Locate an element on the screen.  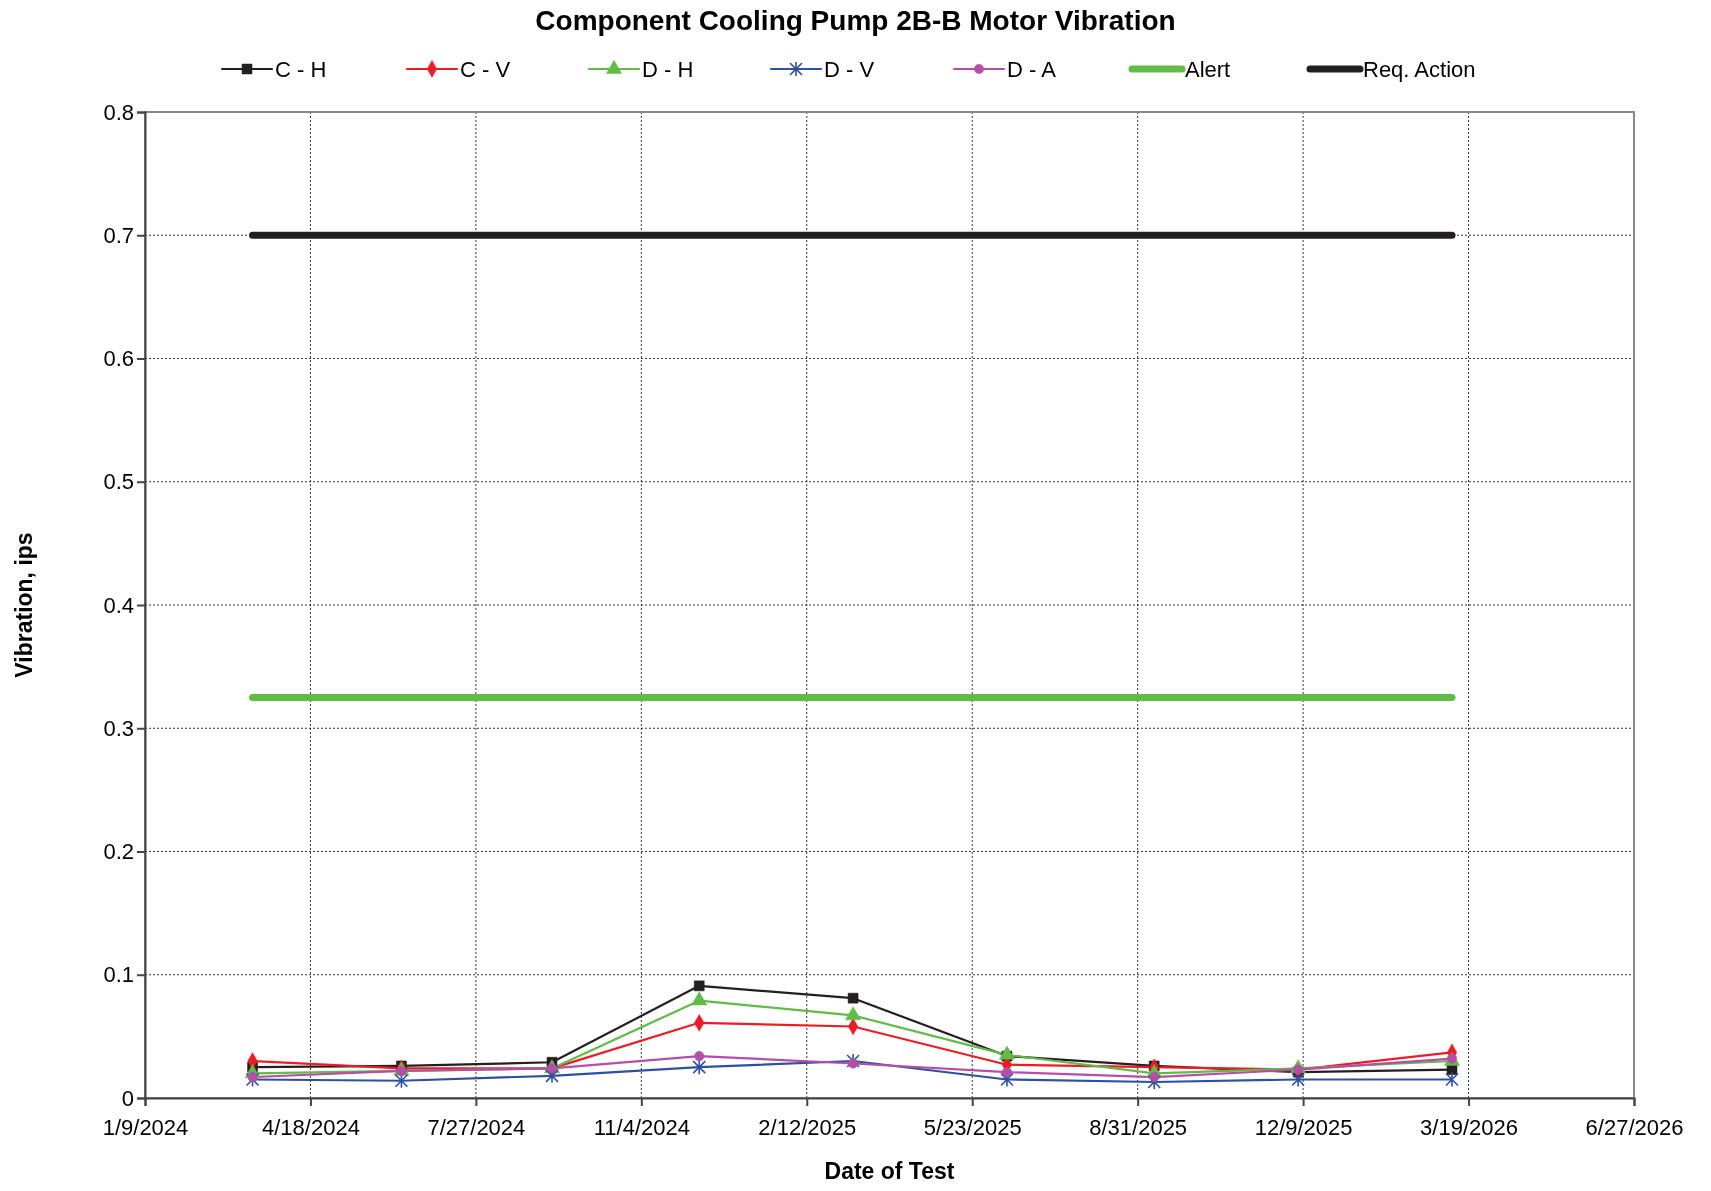
legend-label: C - V is located at coordinates (485, 69).